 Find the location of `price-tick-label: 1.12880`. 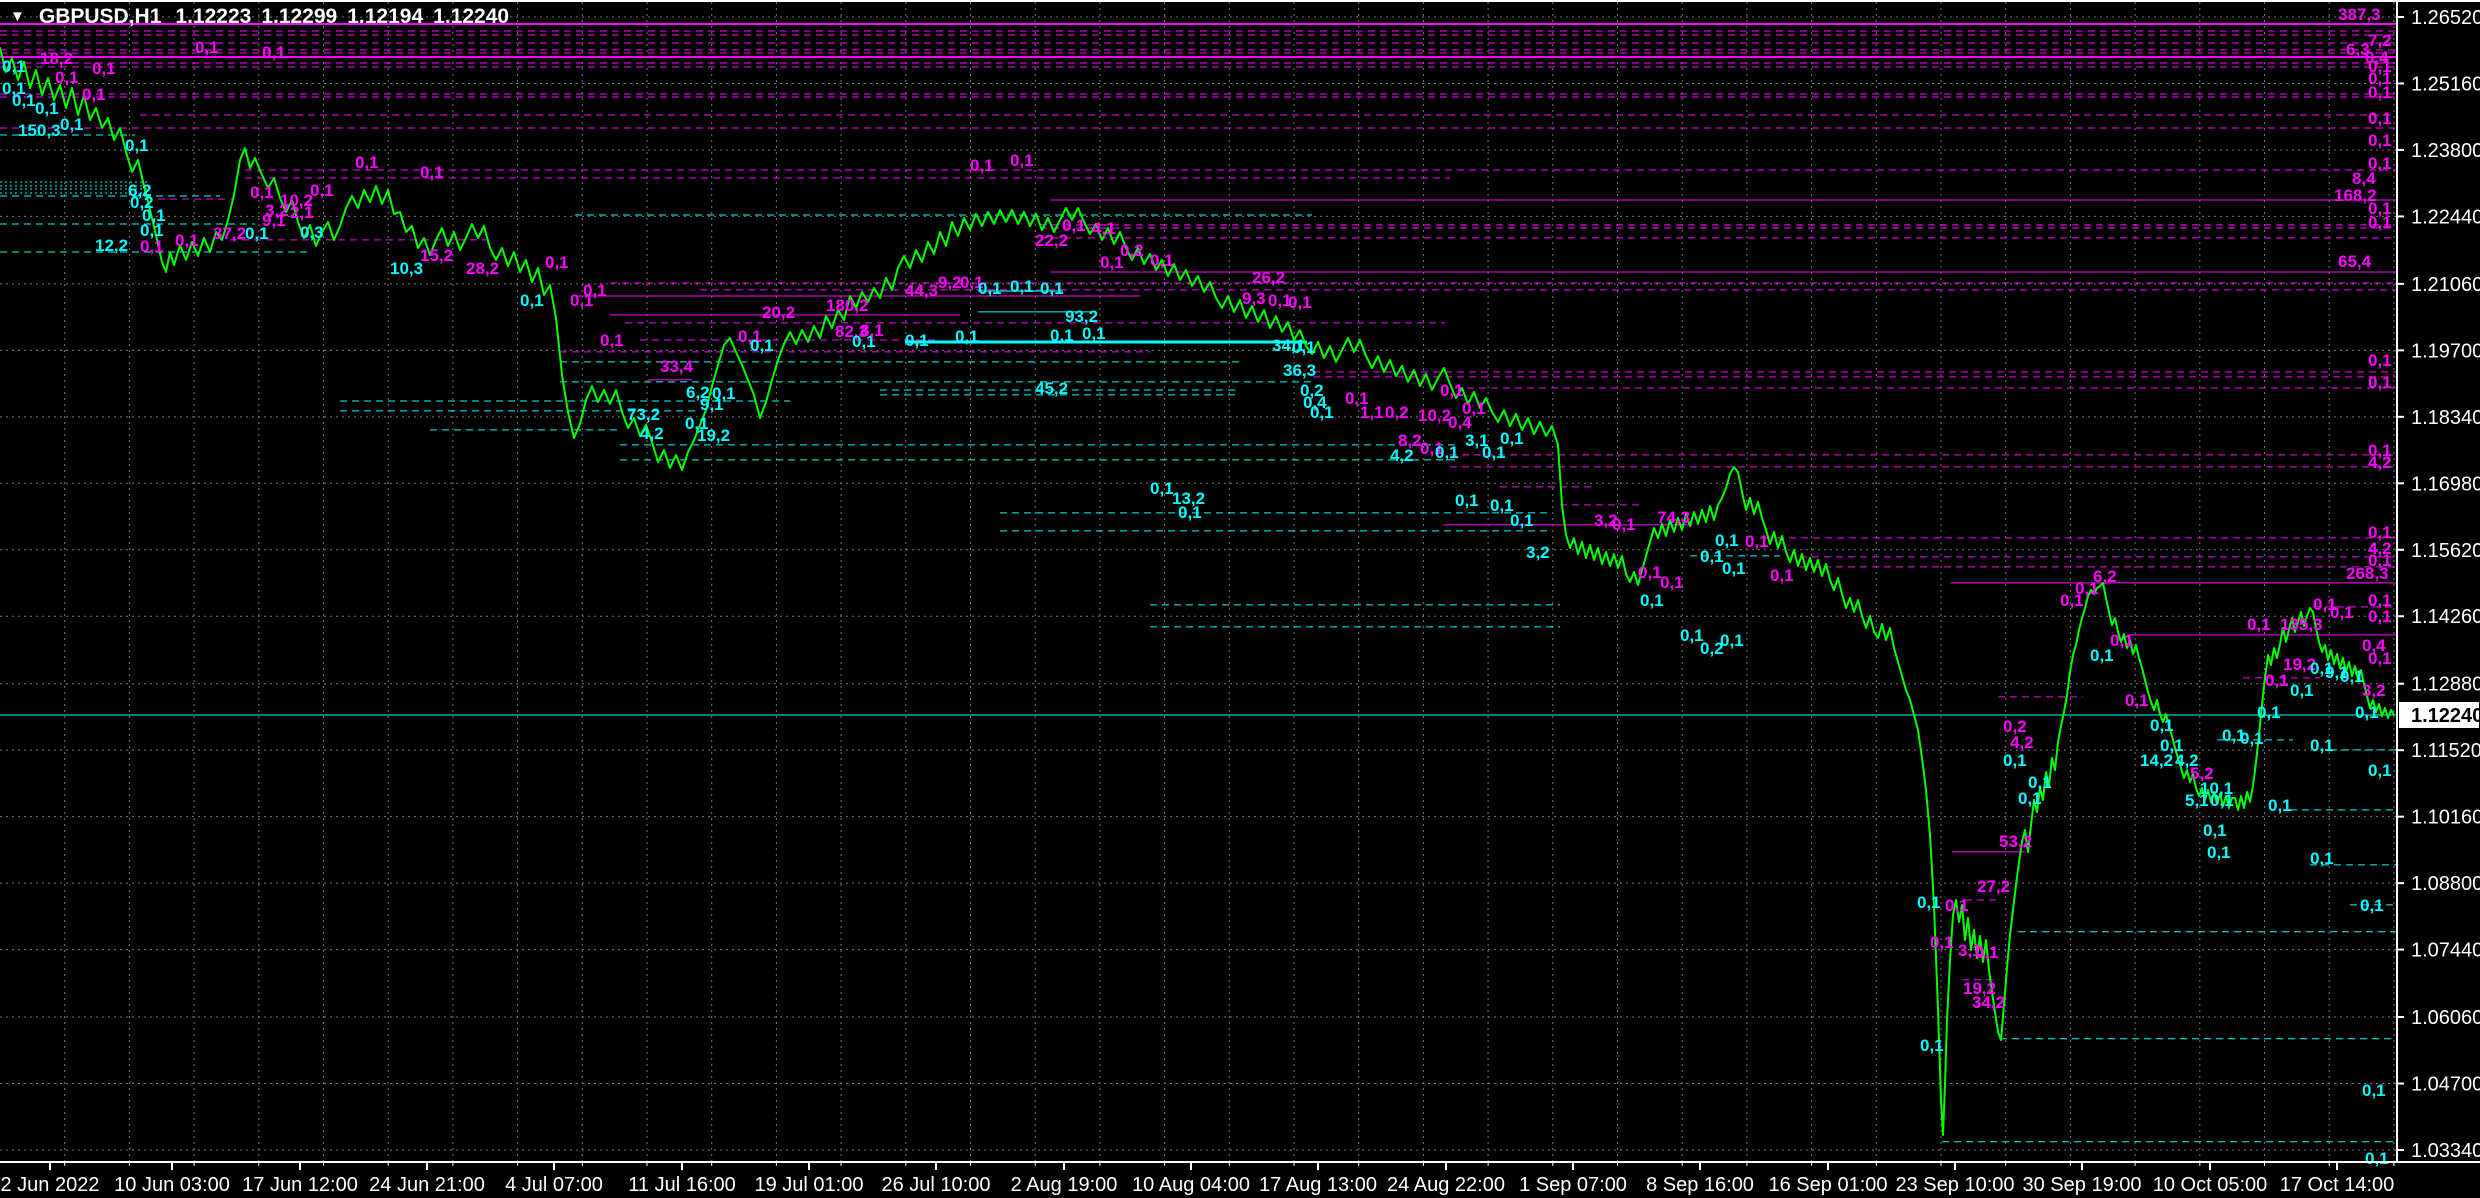

price-tick-label: 1.12880 is located at coordinates (2445, 685).